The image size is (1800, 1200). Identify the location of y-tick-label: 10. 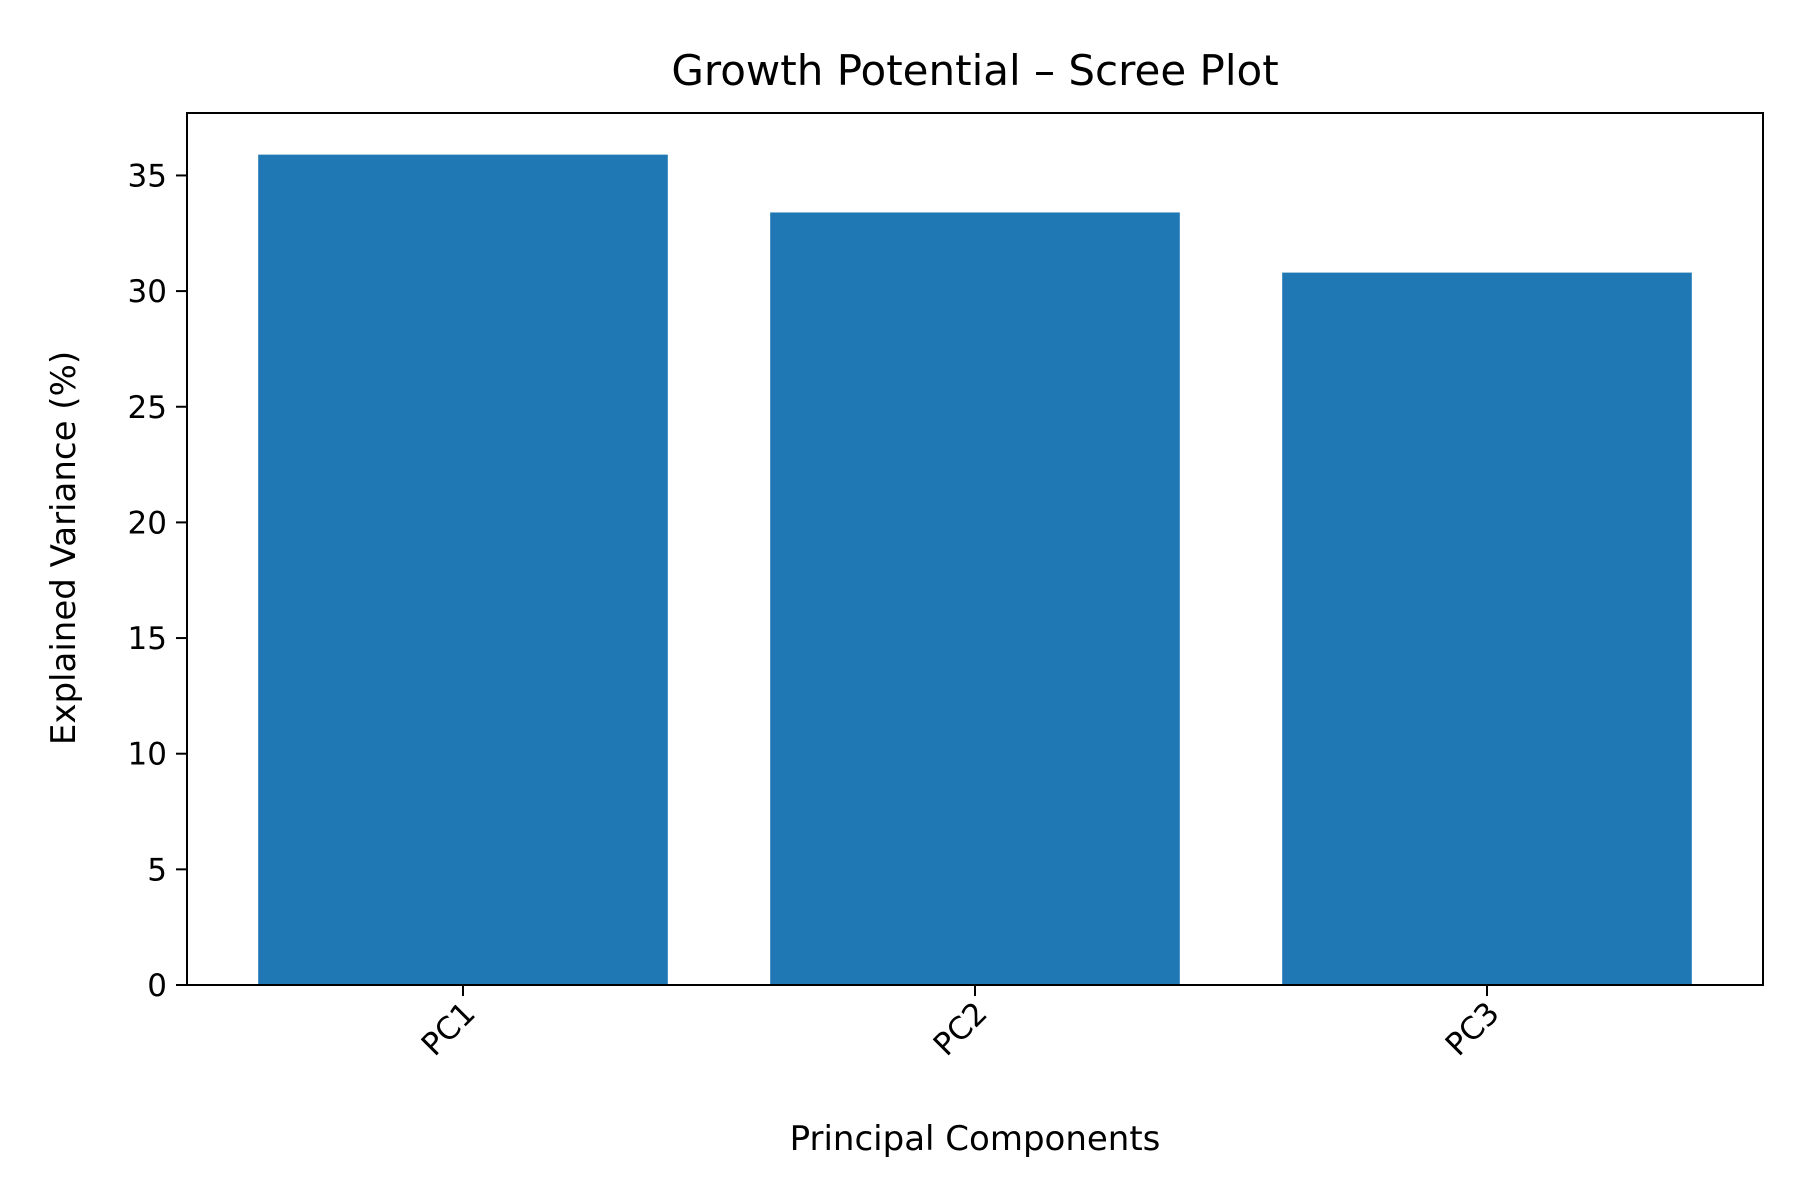
(147, 755).